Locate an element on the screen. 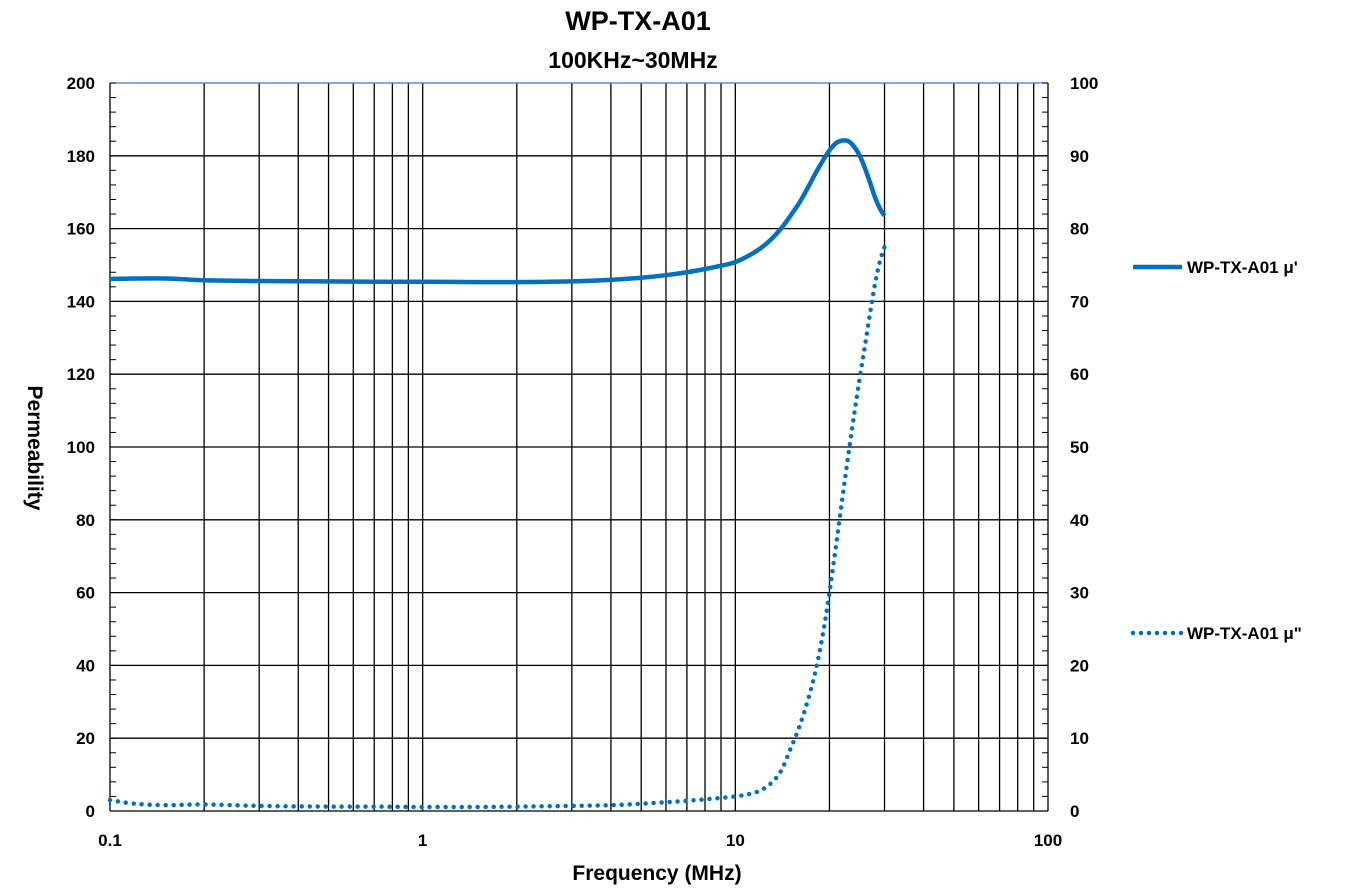 This screenshot has width=1359, height=895. y-tick-label: 60 is located at coordinates (85, 593).